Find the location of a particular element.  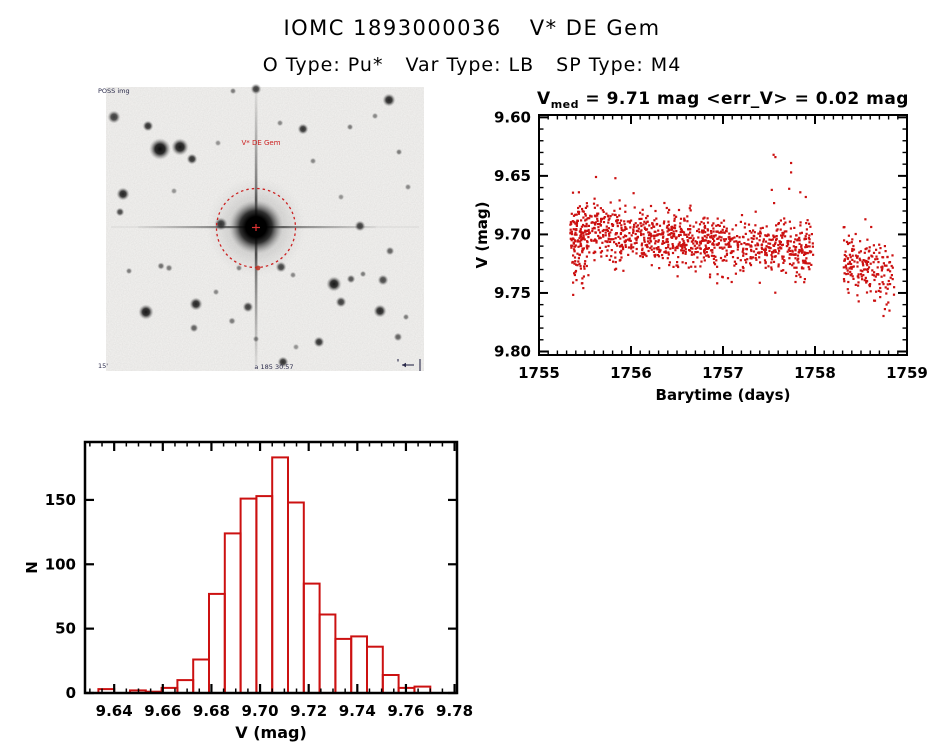

histogram-bars is located at coordinates (264, 575).